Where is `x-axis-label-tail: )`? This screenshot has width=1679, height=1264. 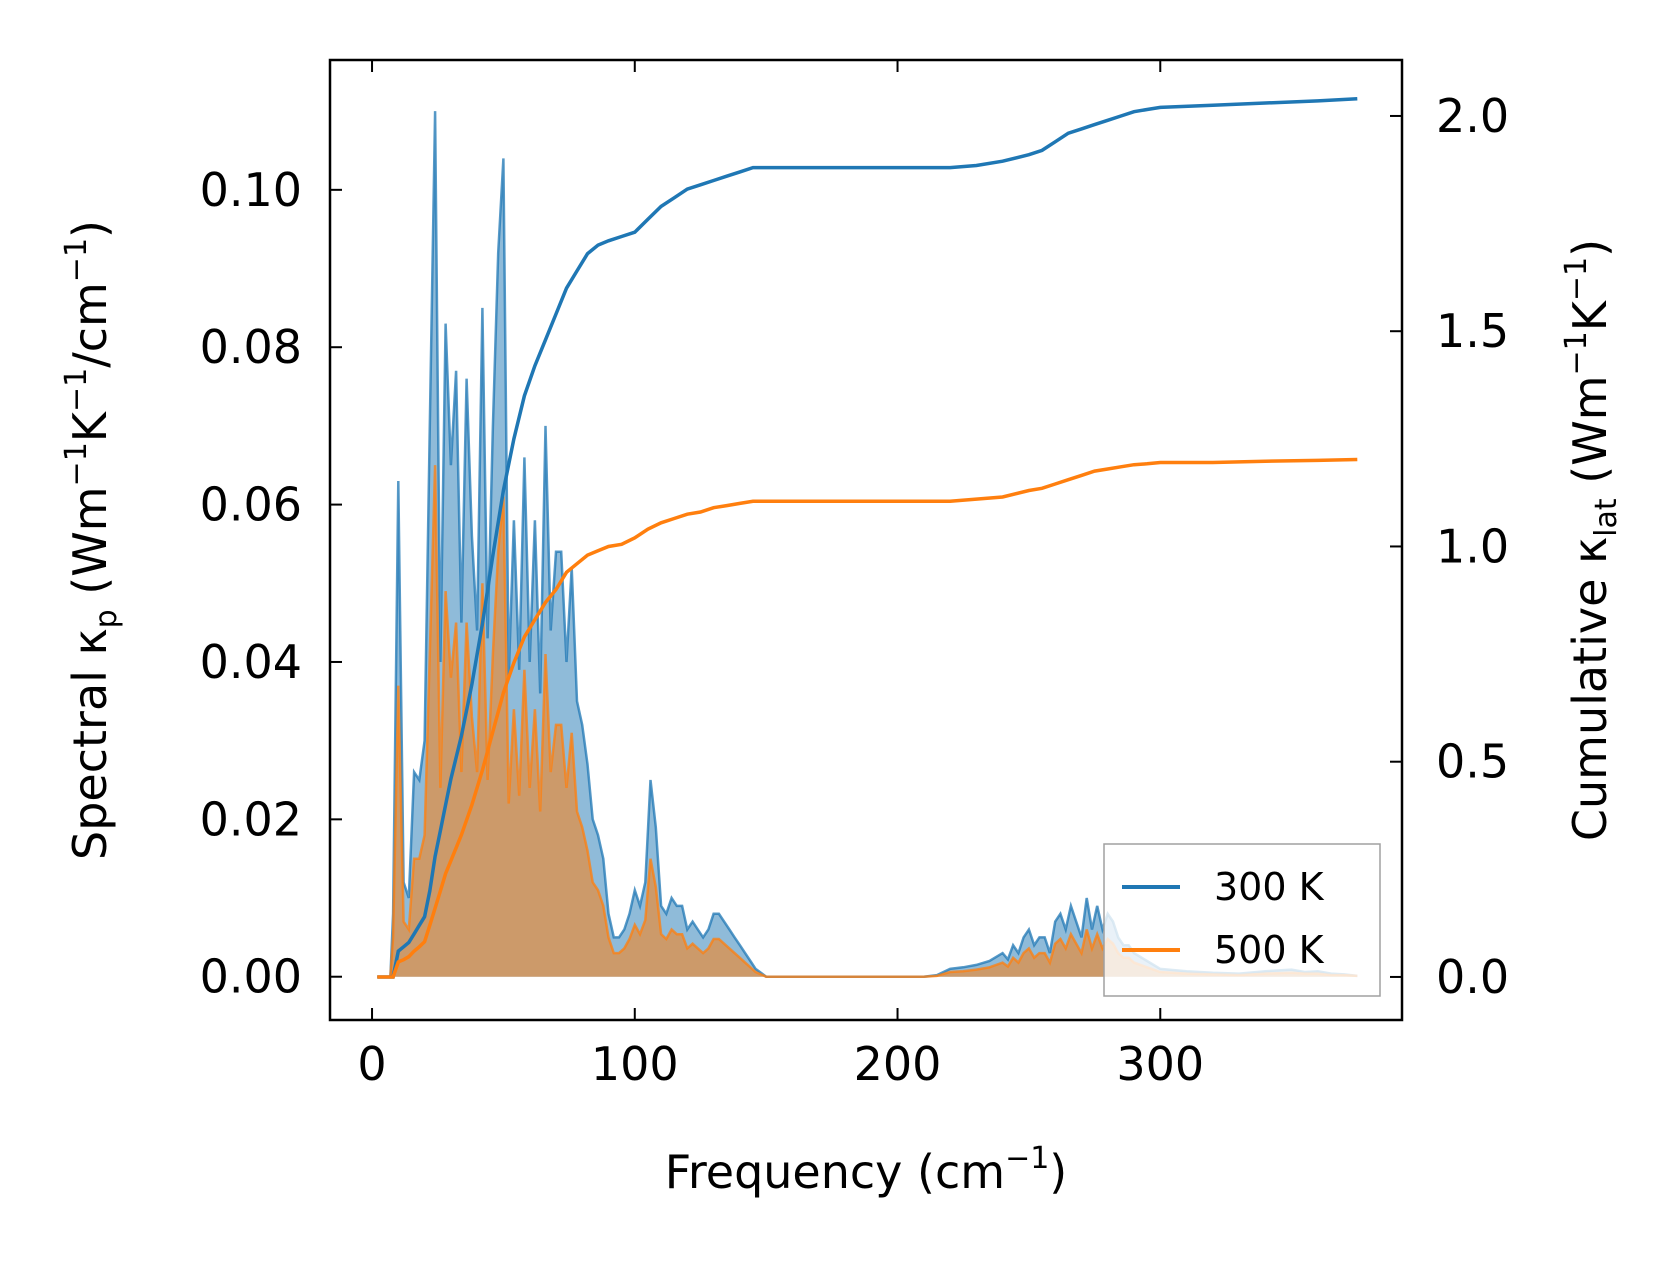 x-axis-label-tail: ) is located at coordinates (1058, 1172).